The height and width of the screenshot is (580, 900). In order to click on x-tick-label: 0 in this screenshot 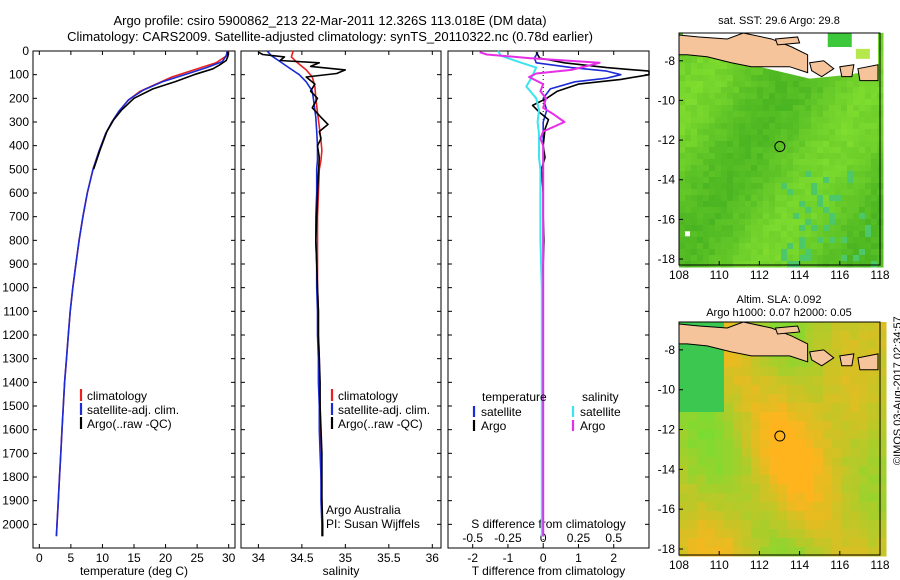, I will do `click(39, 558)`.